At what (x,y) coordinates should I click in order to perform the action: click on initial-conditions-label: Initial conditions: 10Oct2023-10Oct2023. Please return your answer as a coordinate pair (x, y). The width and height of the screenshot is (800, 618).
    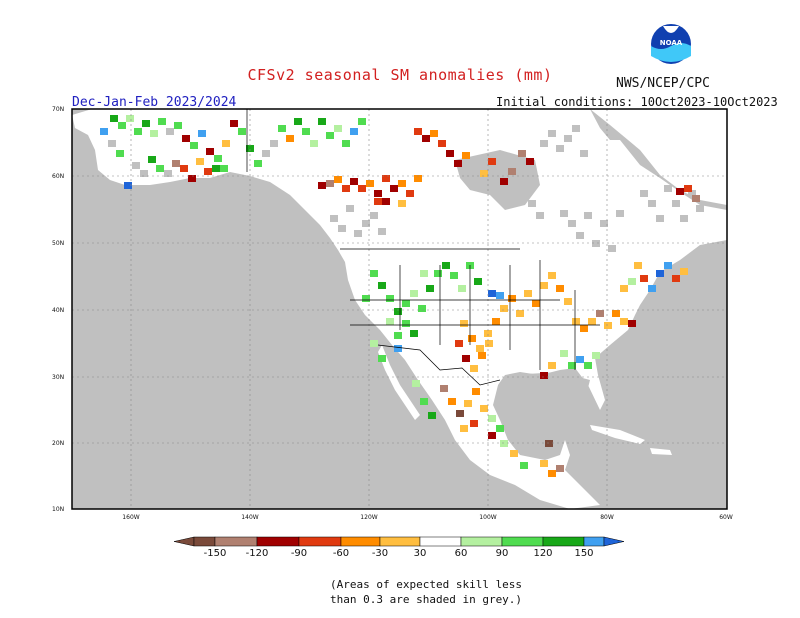
    Looking at the image, I should click on (637, 102).